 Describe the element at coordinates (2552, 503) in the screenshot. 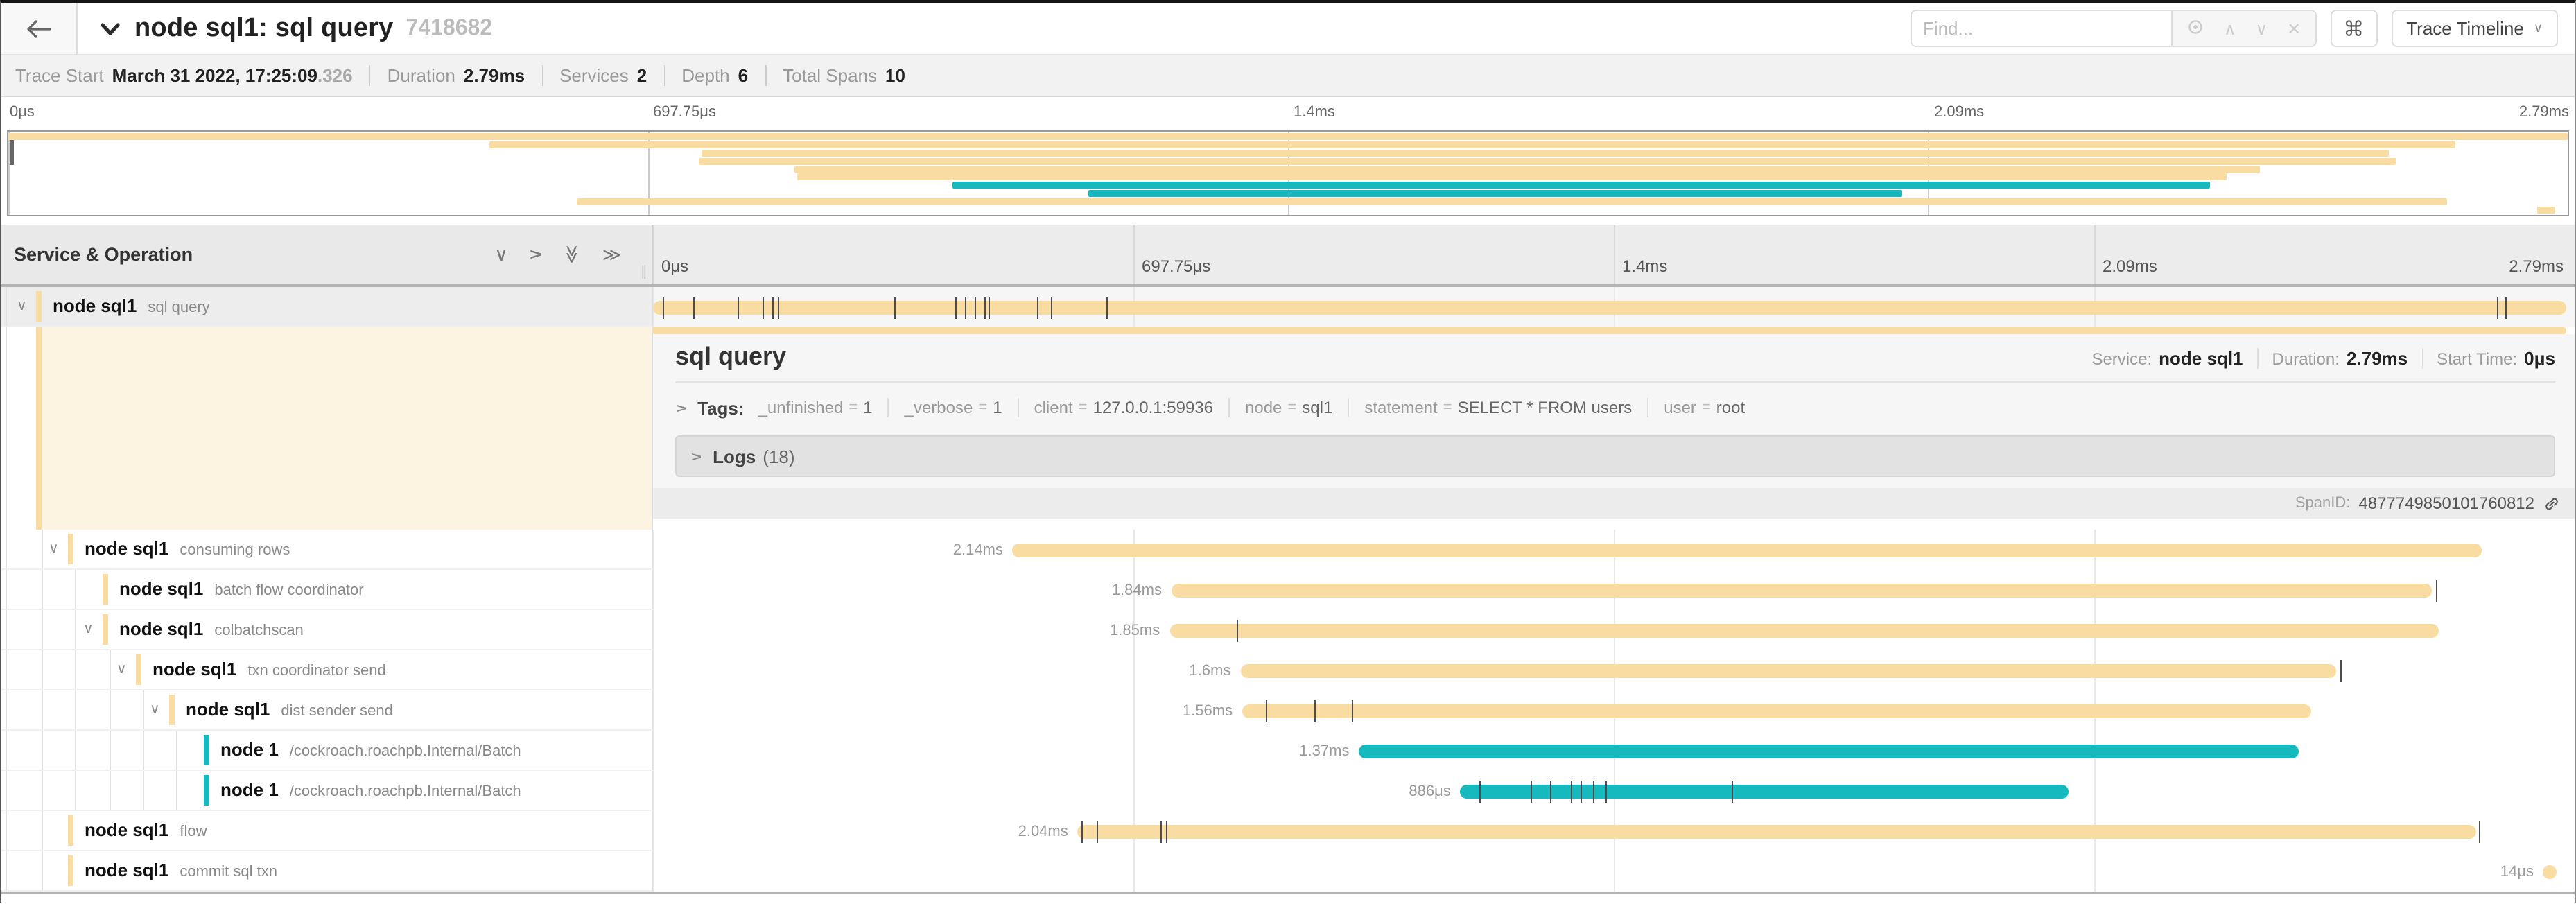

I see `copy-link-icon` at that location.